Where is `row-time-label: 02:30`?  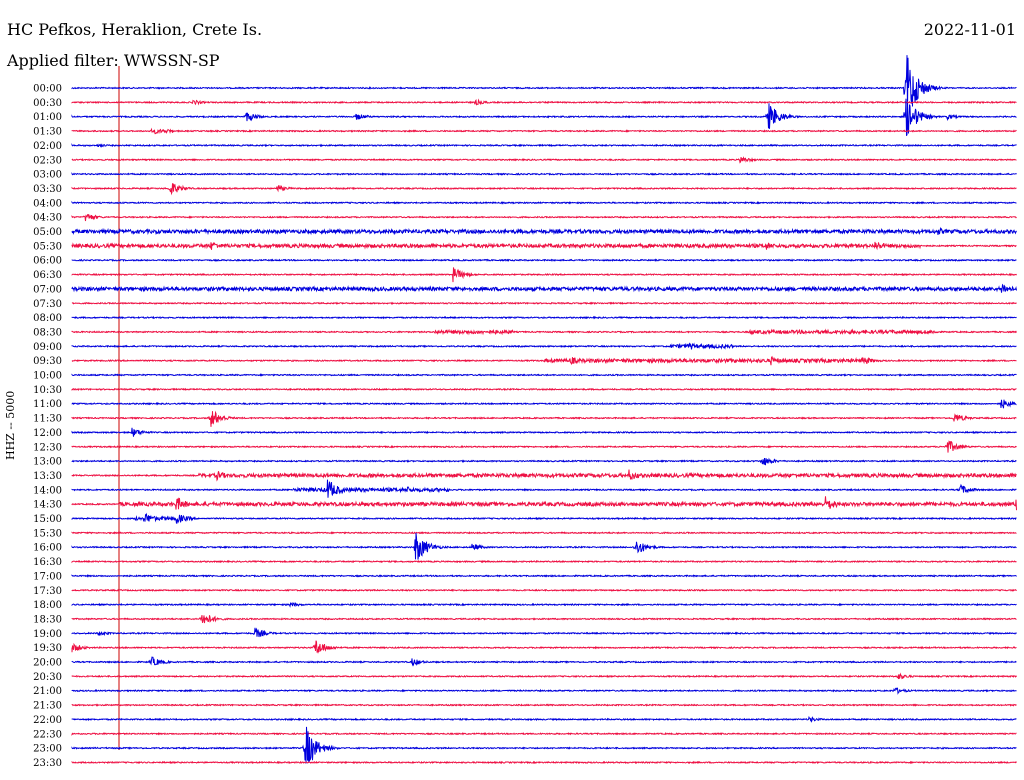
row-time-label: 02:30 is located at coordinates (47, 160).